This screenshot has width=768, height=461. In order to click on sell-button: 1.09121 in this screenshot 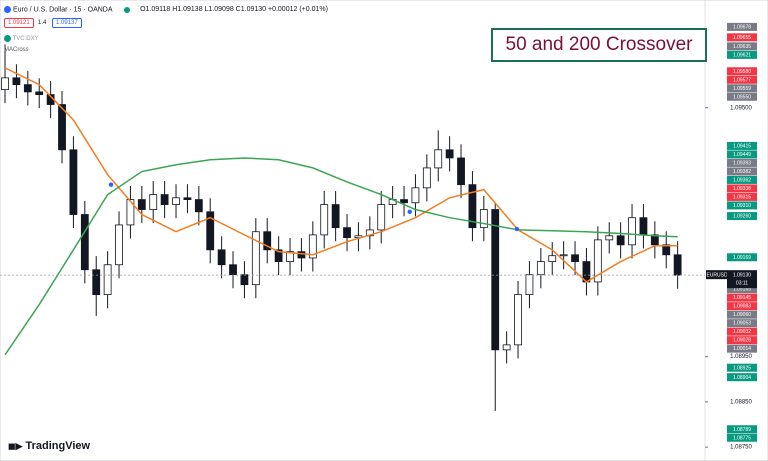, I will do `click(19, 23)`.